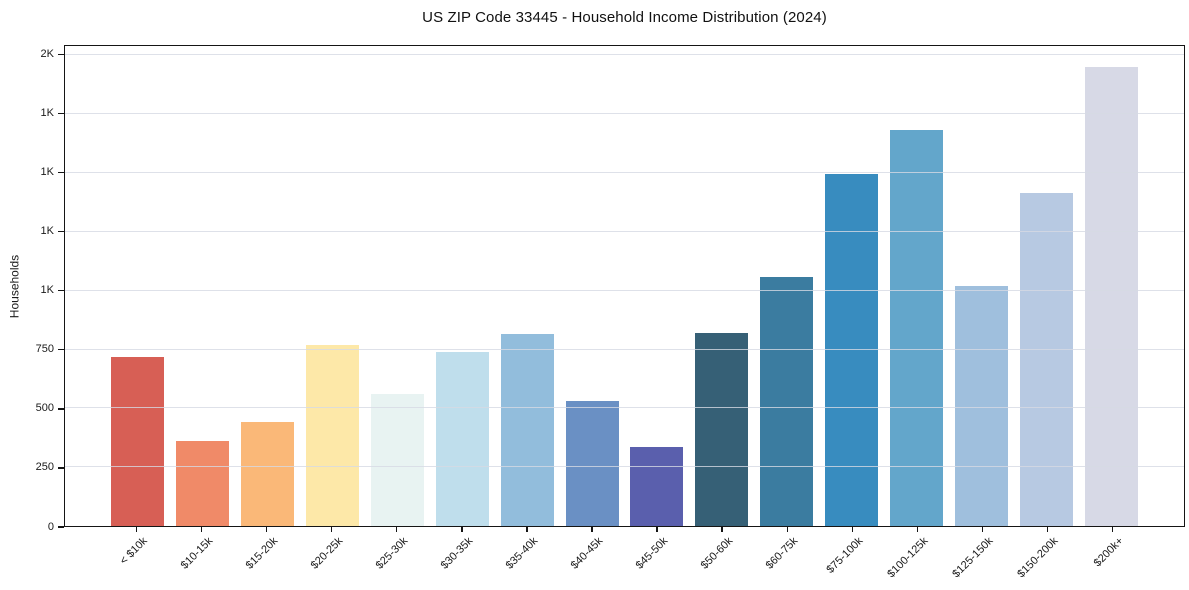 The image size is (1189, 590). What do you see at coordinates (624, 55) in the screenshot?
I see `gridline-2000` at bounding box center [624, 55].